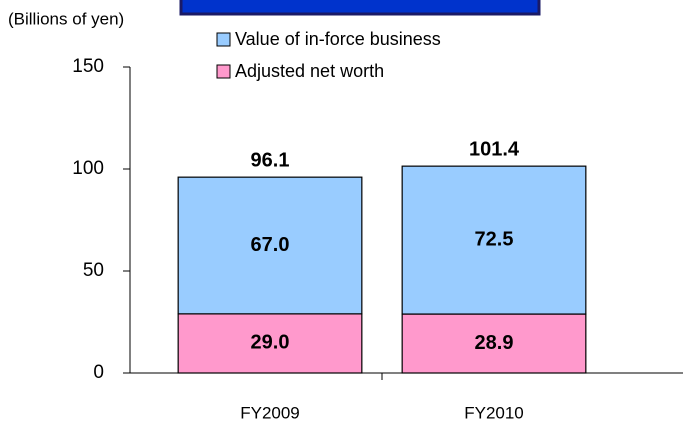 This screenshot has width=683, height=427. I want to click on value-label: 72.5, so click(494, 239).